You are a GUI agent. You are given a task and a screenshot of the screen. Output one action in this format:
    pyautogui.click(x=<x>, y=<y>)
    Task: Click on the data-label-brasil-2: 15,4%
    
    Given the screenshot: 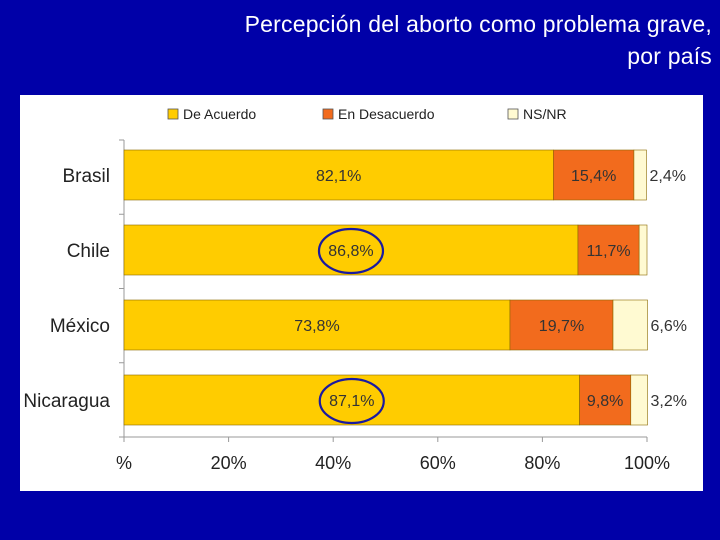 What is the action you would take?
    pyautogui.click(x=593, y=176)
    